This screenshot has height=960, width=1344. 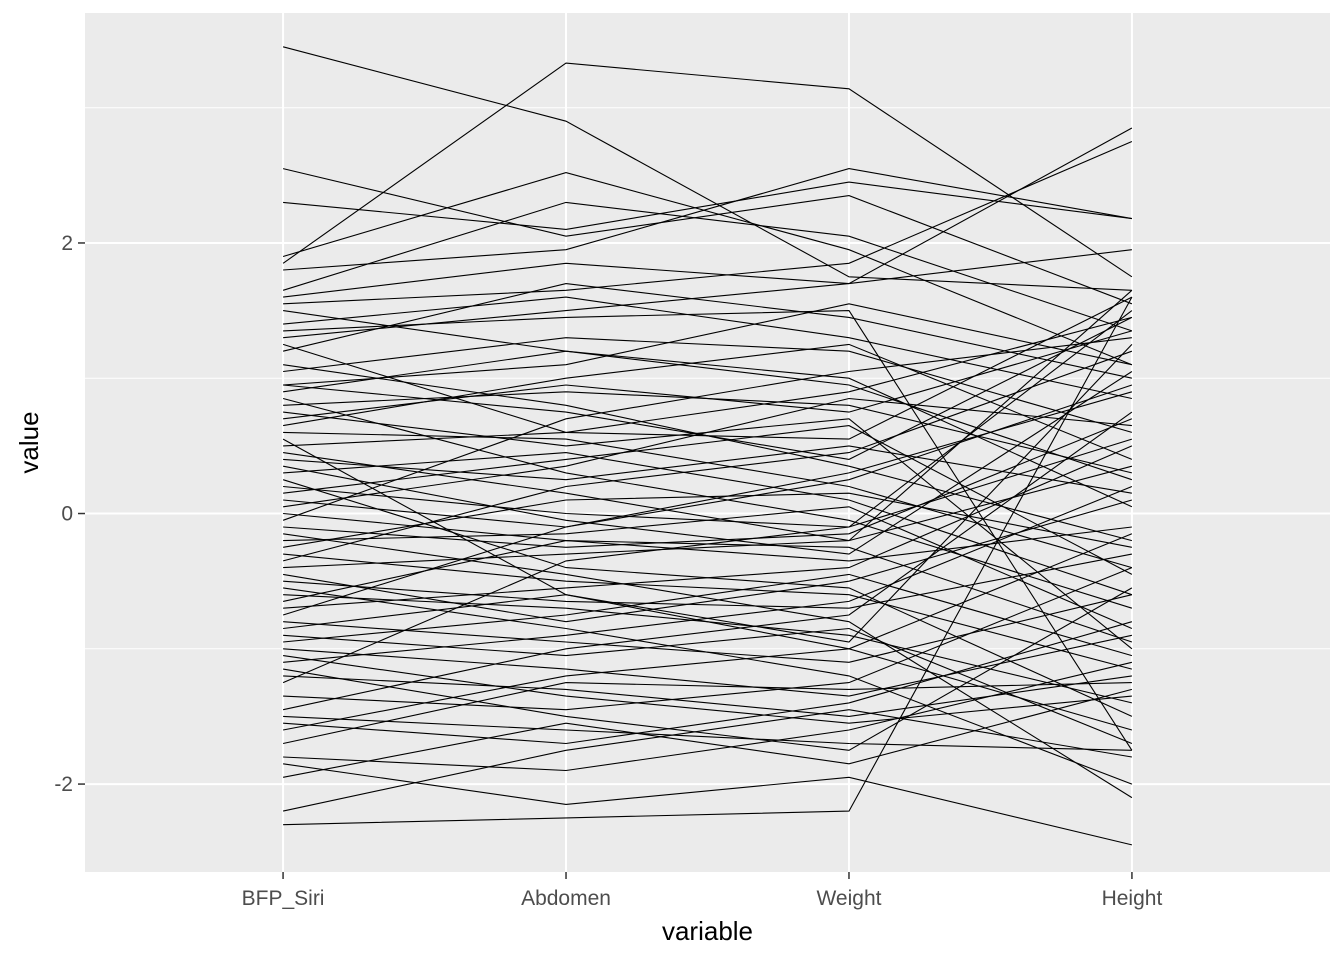 I want to click on x-axis-ticks: BFP_Siri Abdomen Weight Height, so click(x=702, y=891).